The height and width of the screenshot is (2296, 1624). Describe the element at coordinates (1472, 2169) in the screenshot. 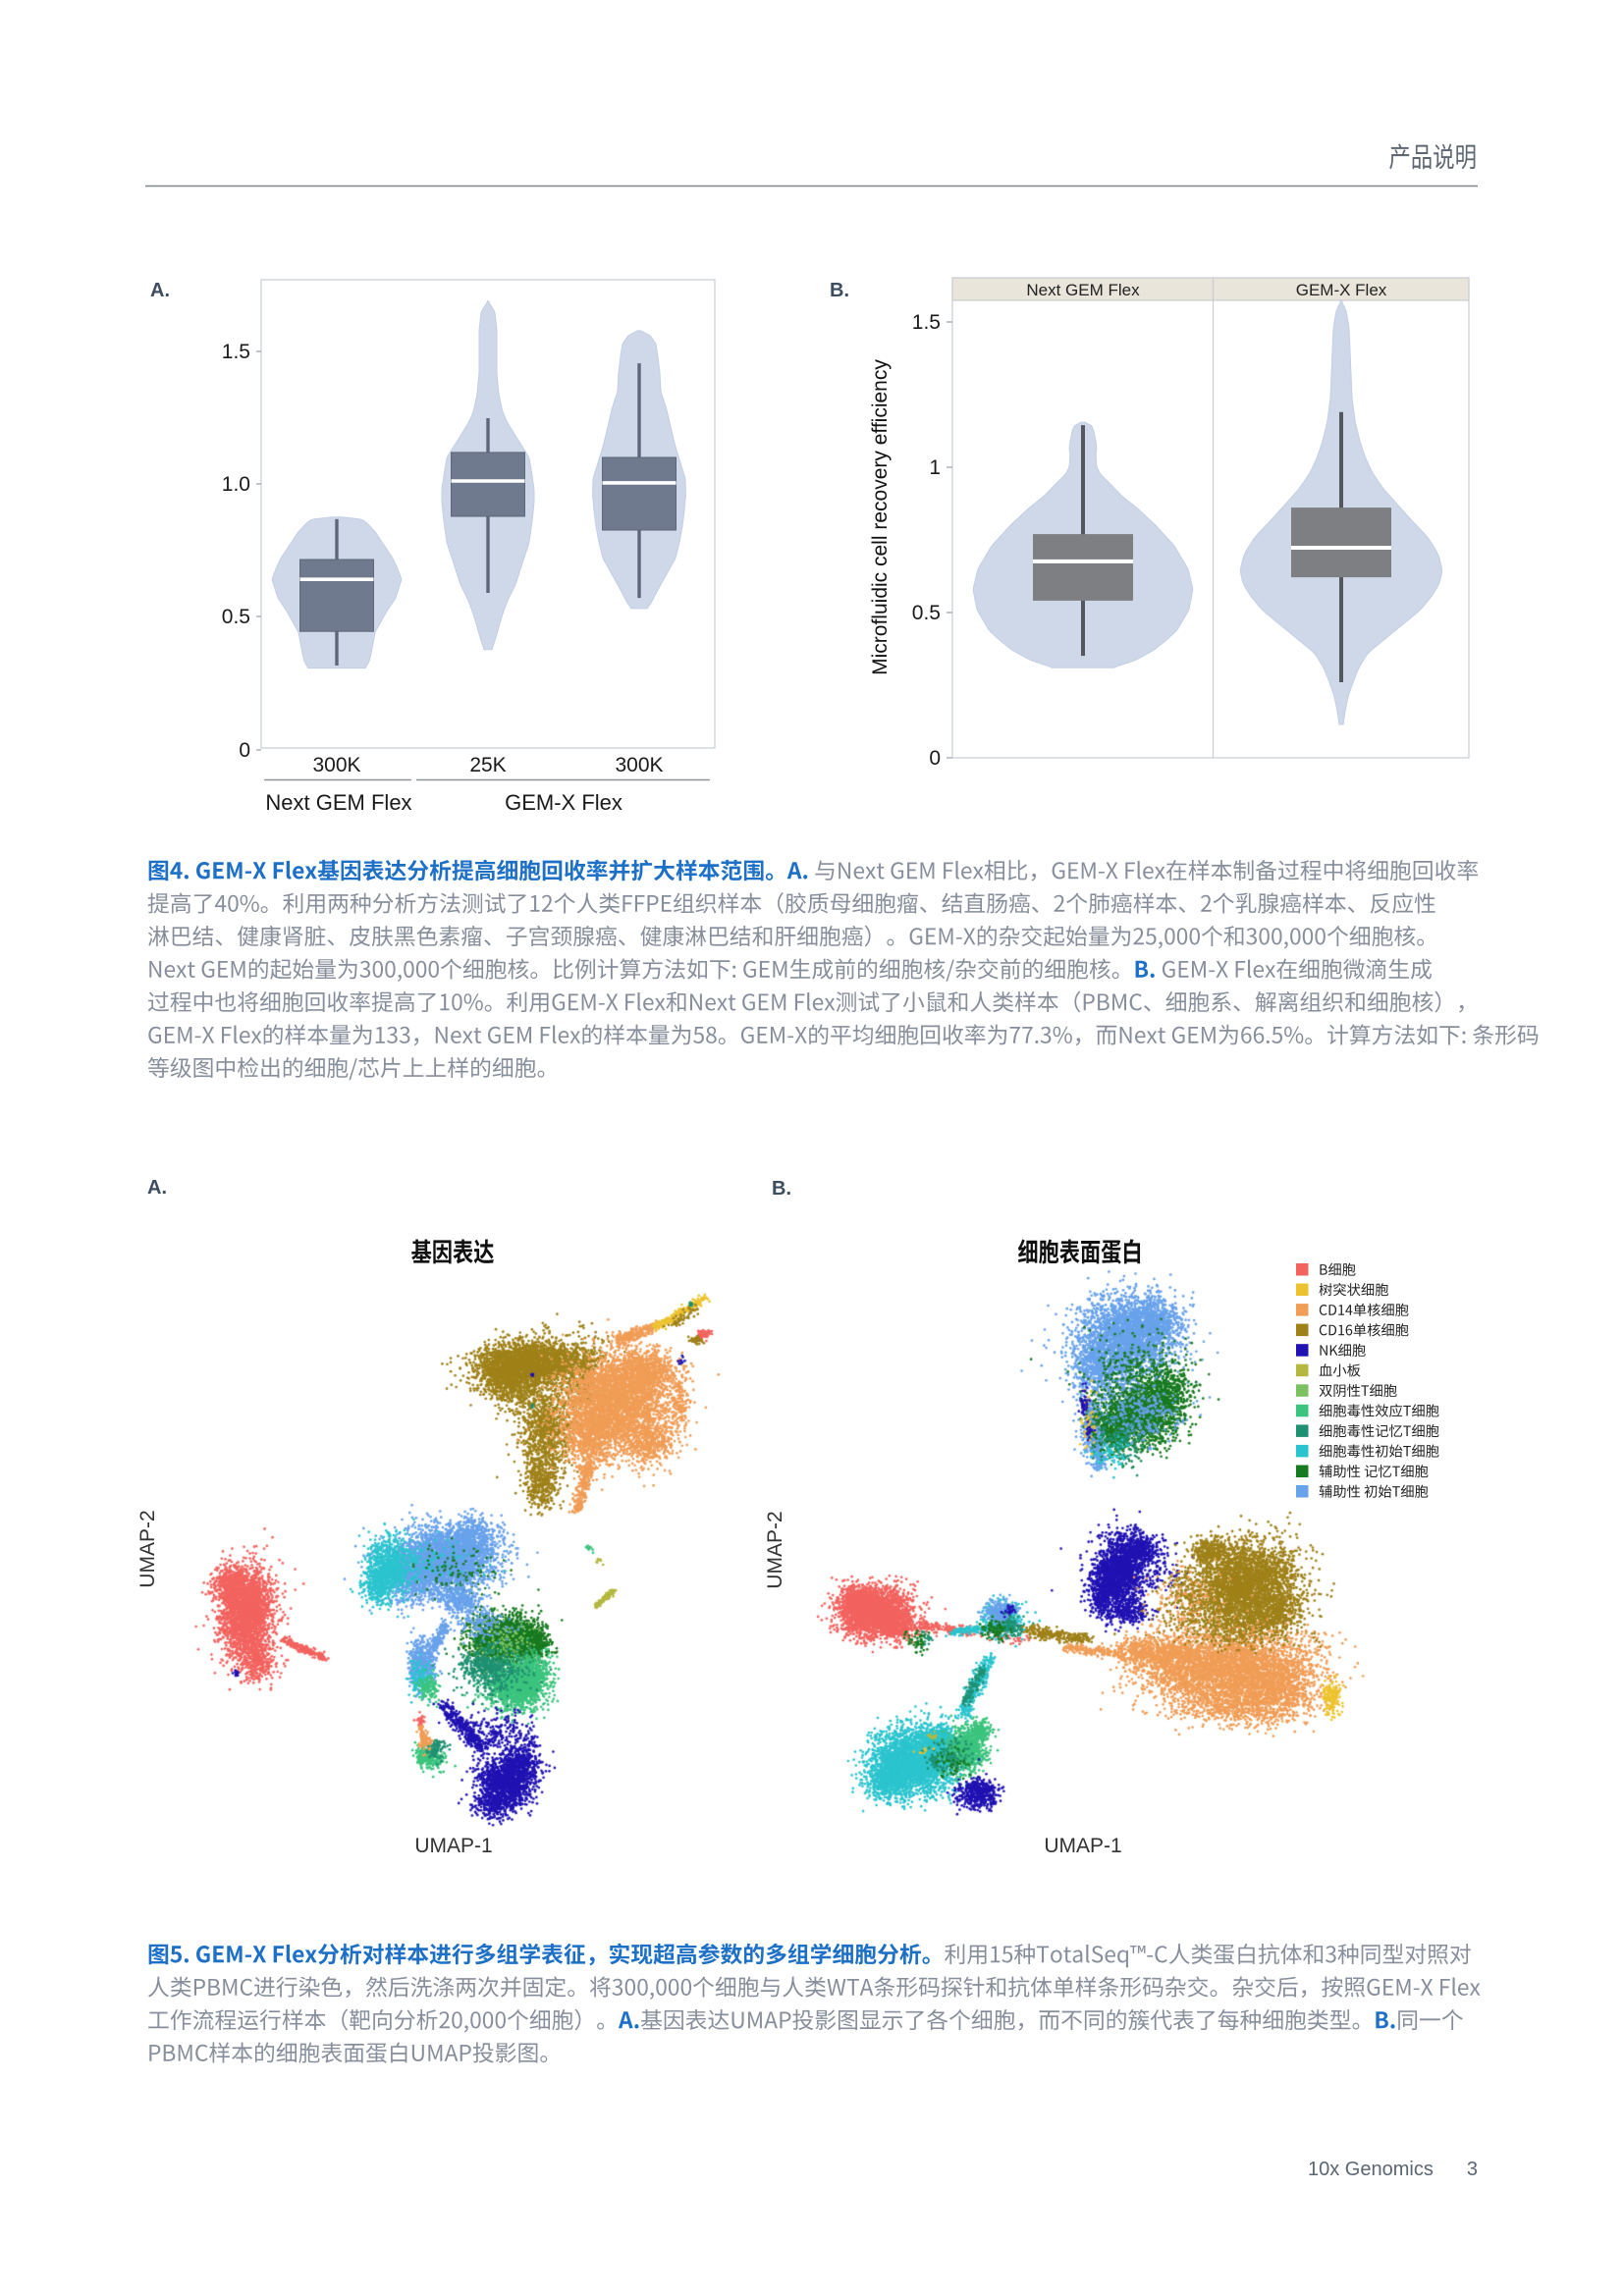

I see `svg-text: 3` at that location.